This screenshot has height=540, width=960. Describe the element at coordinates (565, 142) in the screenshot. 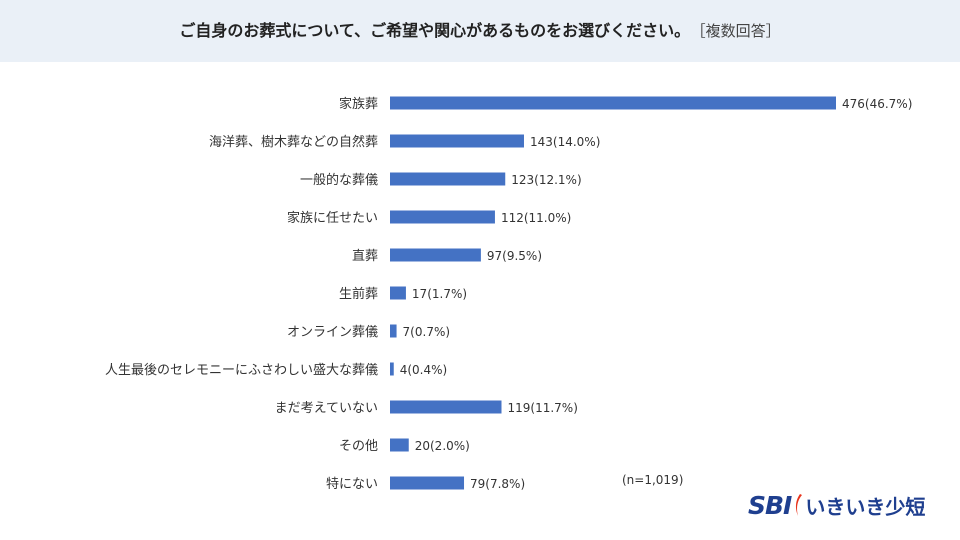

I see `data-label: 143(14.0%)` at that location.